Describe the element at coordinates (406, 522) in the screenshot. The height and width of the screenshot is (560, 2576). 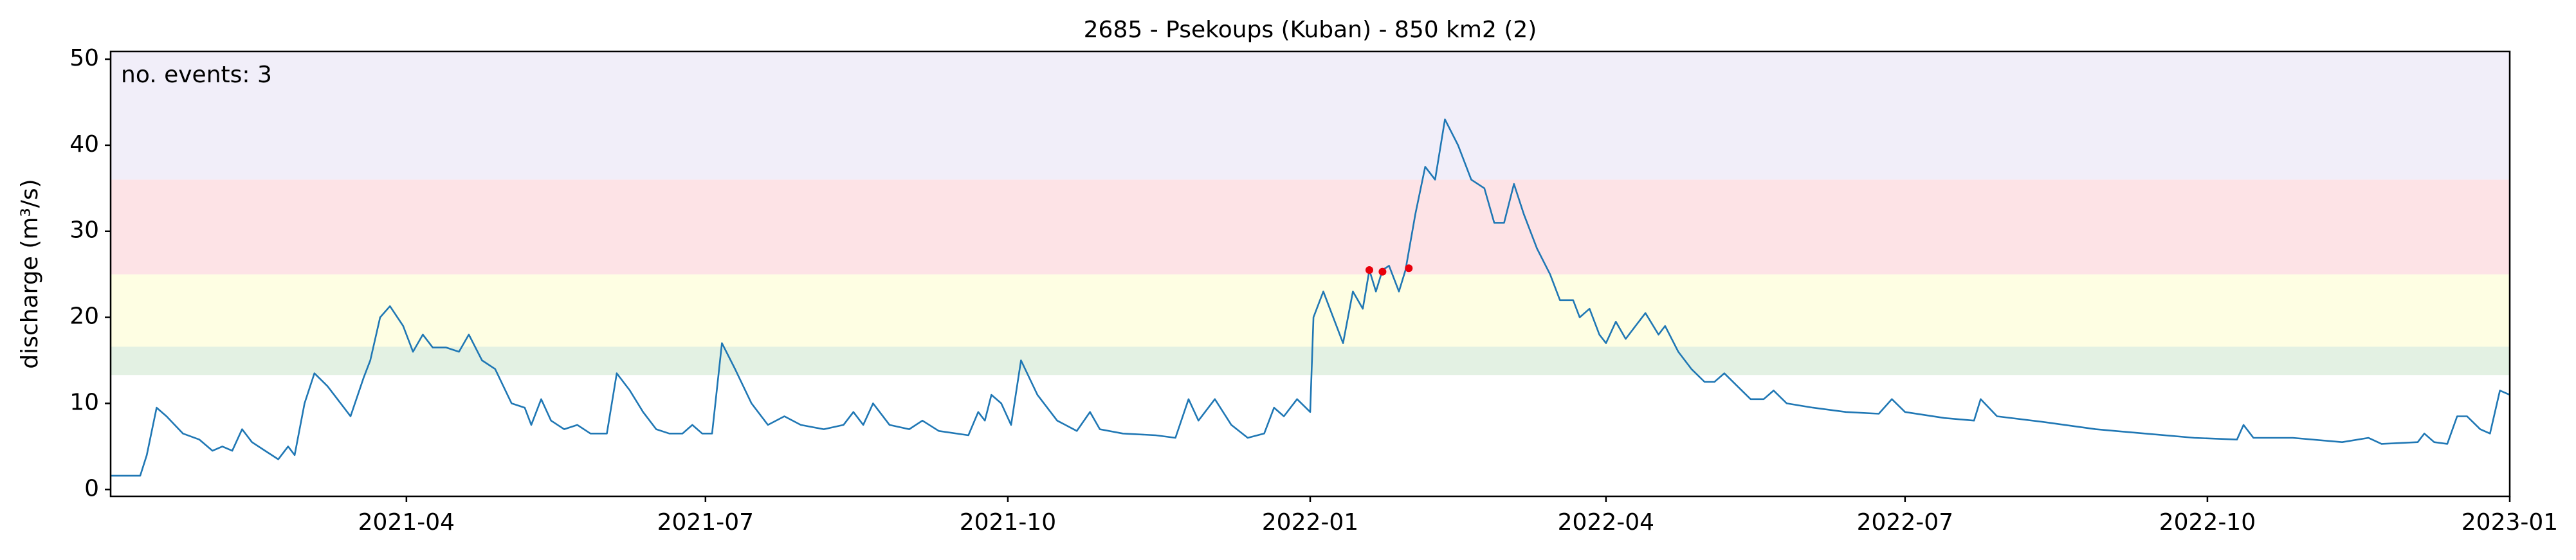
I see `x-tick-label: 2021-04` at that location.